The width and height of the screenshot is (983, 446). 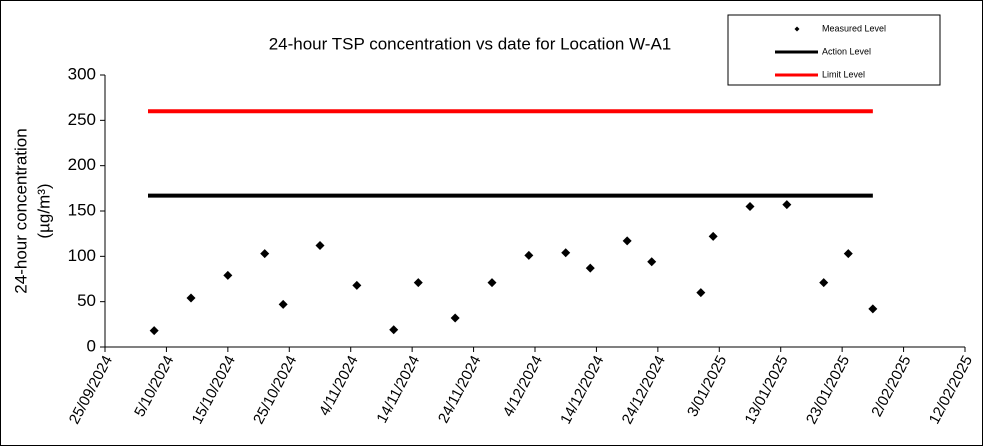 What do you see at coordinates (843, 74) in the screenshot?
I see `legend-label: Limit Level` at bounding box center [843, 74].